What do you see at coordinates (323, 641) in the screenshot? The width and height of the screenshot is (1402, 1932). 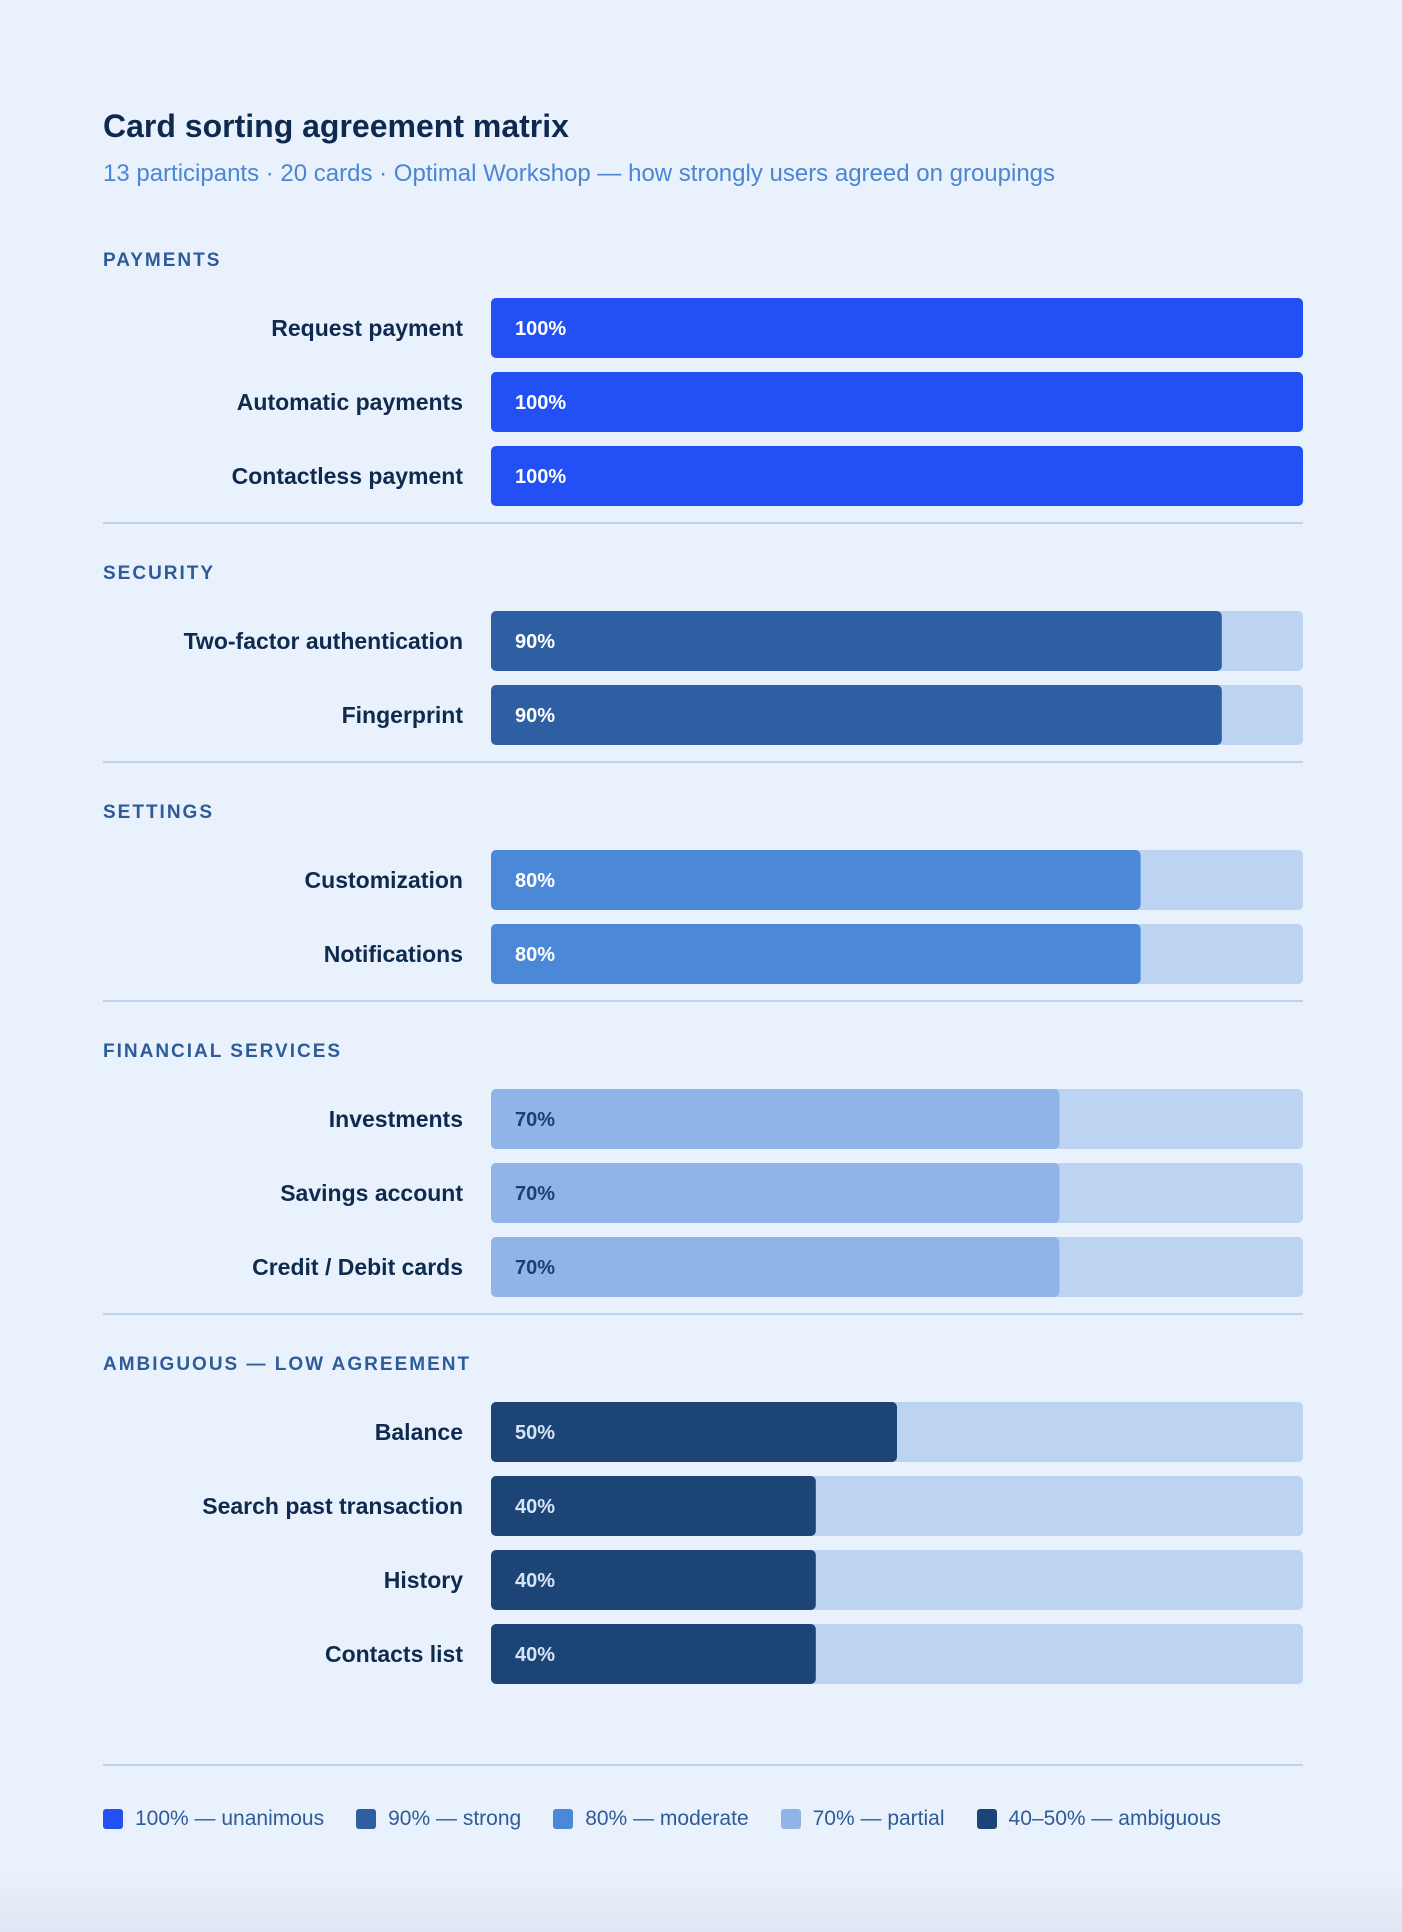 I see `row-label-two-factor-authentication: Two-factor authentication` at bounding box center [323, 641].